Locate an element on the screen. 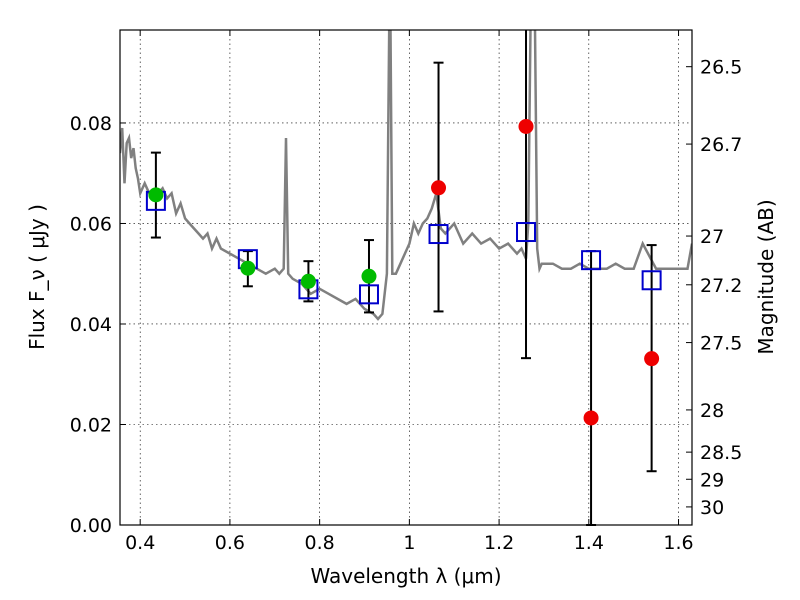  right-tick-label: 28.5 is located at coordinates (721, 453).